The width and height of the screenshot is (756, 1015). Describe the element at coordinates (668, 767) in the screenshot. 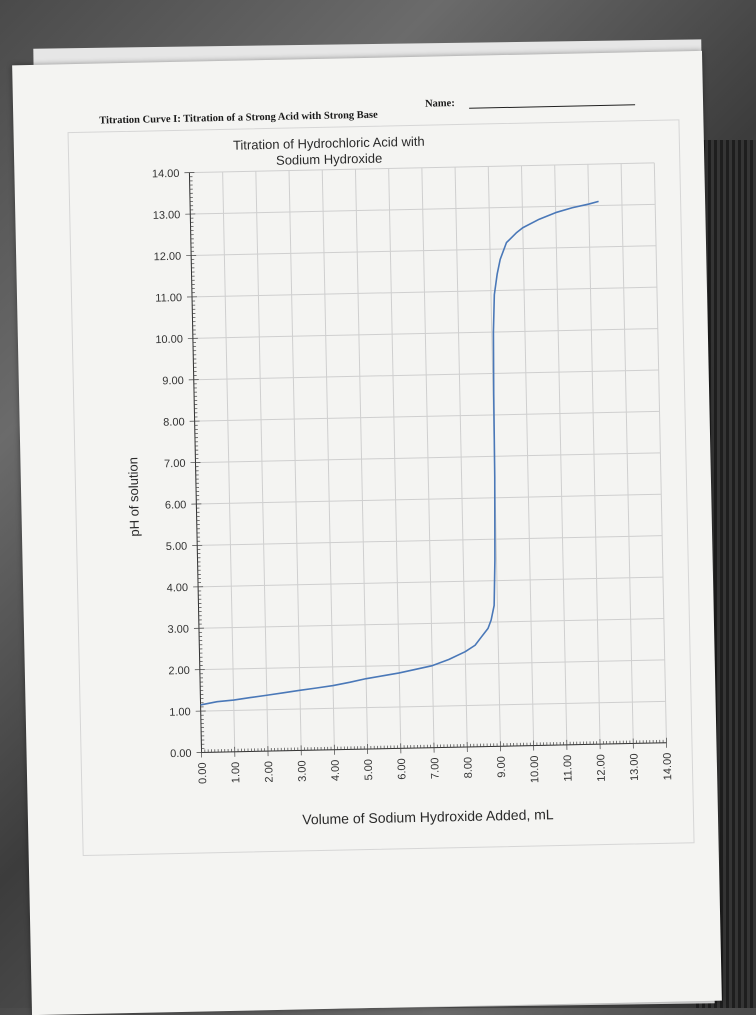

I see `x-tick-label: 14.00` at that location.